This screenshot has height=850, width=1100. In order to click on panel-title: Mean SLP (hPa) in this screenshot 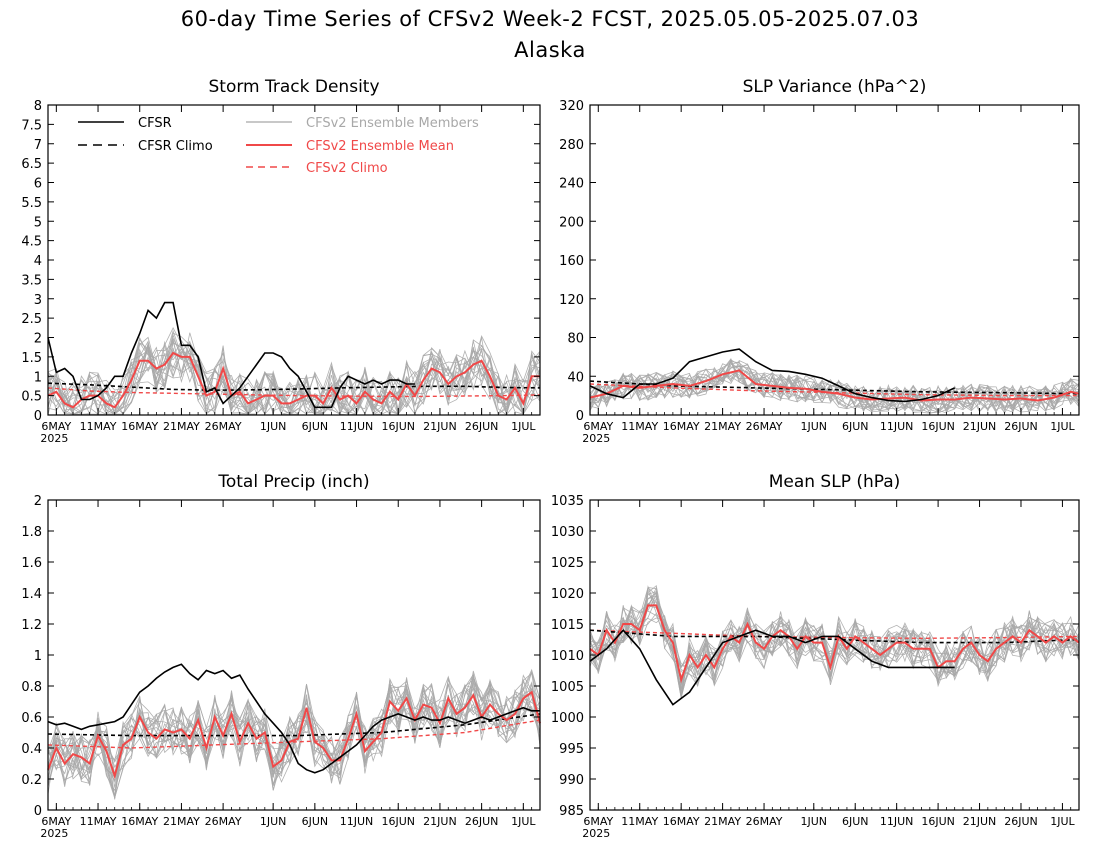, I will do `click(835, 482)`.